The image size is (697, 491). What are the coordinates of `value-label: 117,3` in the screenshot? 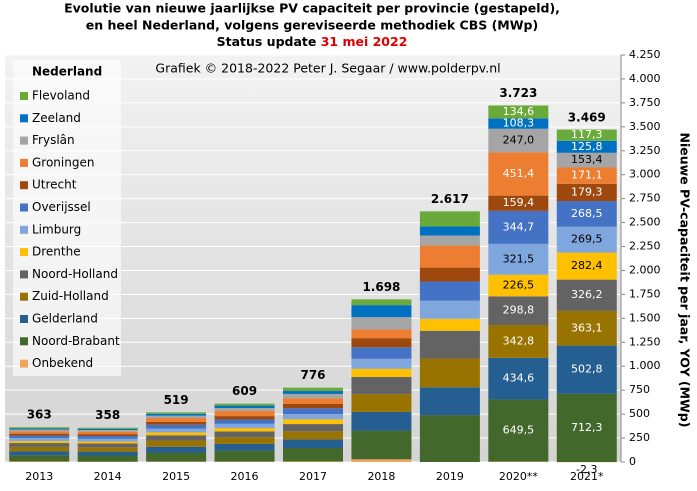 It's located at (587, 134).